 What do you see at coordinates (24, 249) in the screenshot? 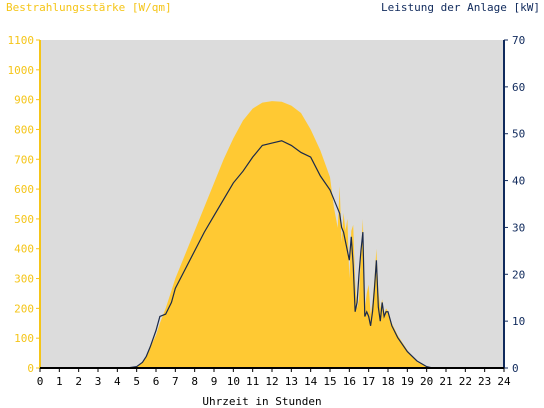
I see `left-tick-label: 400` at bounding box center [24, 249].